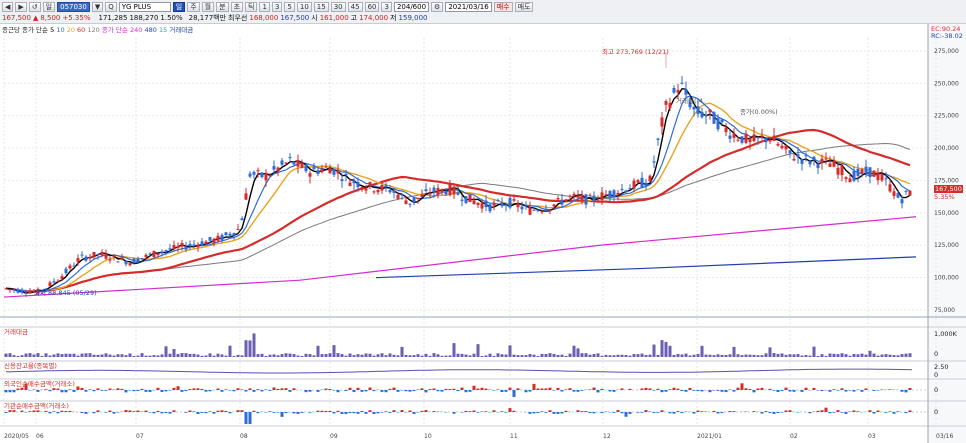 This screenshot has width=966, height=443. What do you see at coordinates (277, 7) in the screenshot?
I see `tick-3-button: 3` at bounding box center [277, 7].